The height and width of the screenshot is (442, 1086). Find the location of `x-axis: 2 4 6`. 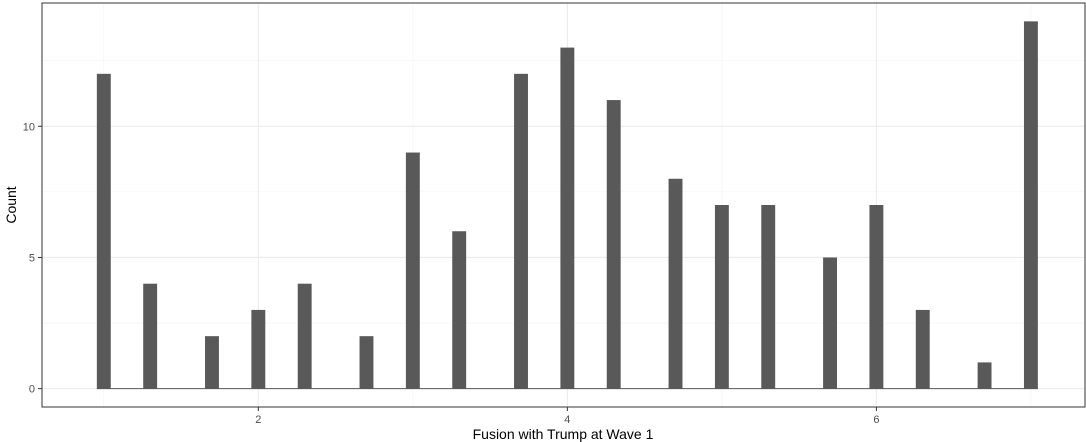

x-axis: 2 4 6 is located at coordinates (567, 416).